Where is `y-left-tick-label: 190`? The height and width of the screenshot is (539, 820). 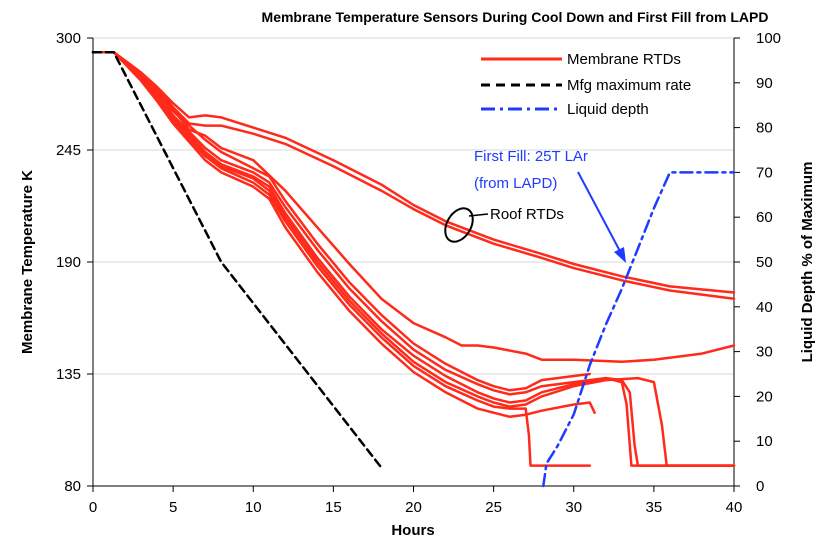
y-left-tick-label: 190 is located at coordinates (68, 262).